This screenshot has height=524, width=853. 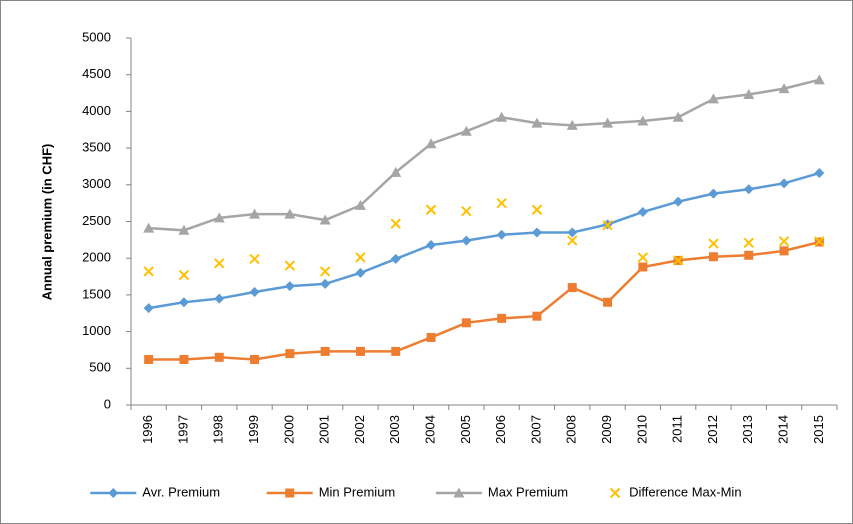 I want to click on y-tick-label: 3000, so click(x=96, y=183).